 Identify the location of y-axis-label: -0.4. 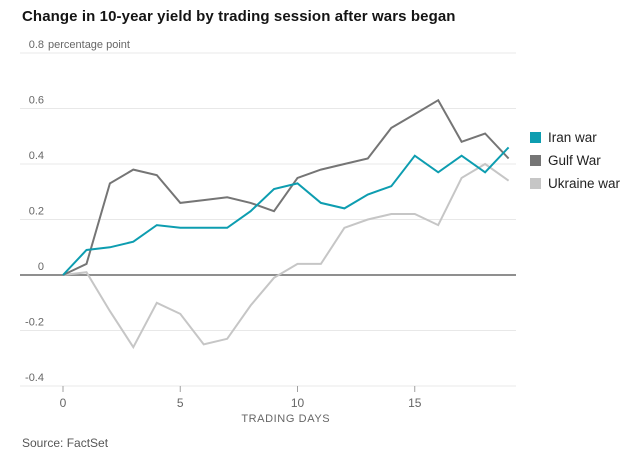
(34, 378).